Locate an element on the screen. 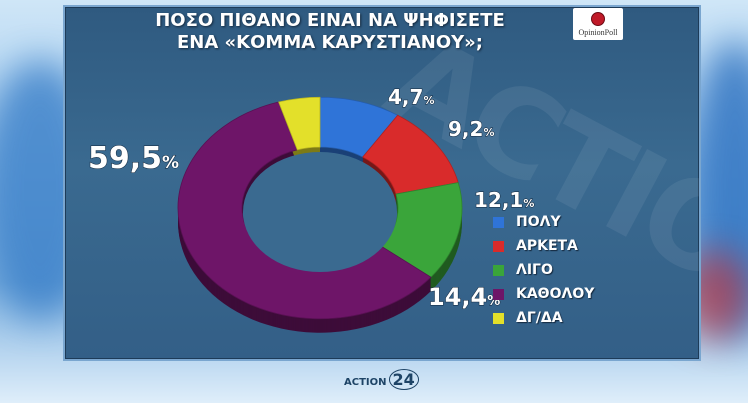  value-number: 12,1 is located at coordinates (498, 200).